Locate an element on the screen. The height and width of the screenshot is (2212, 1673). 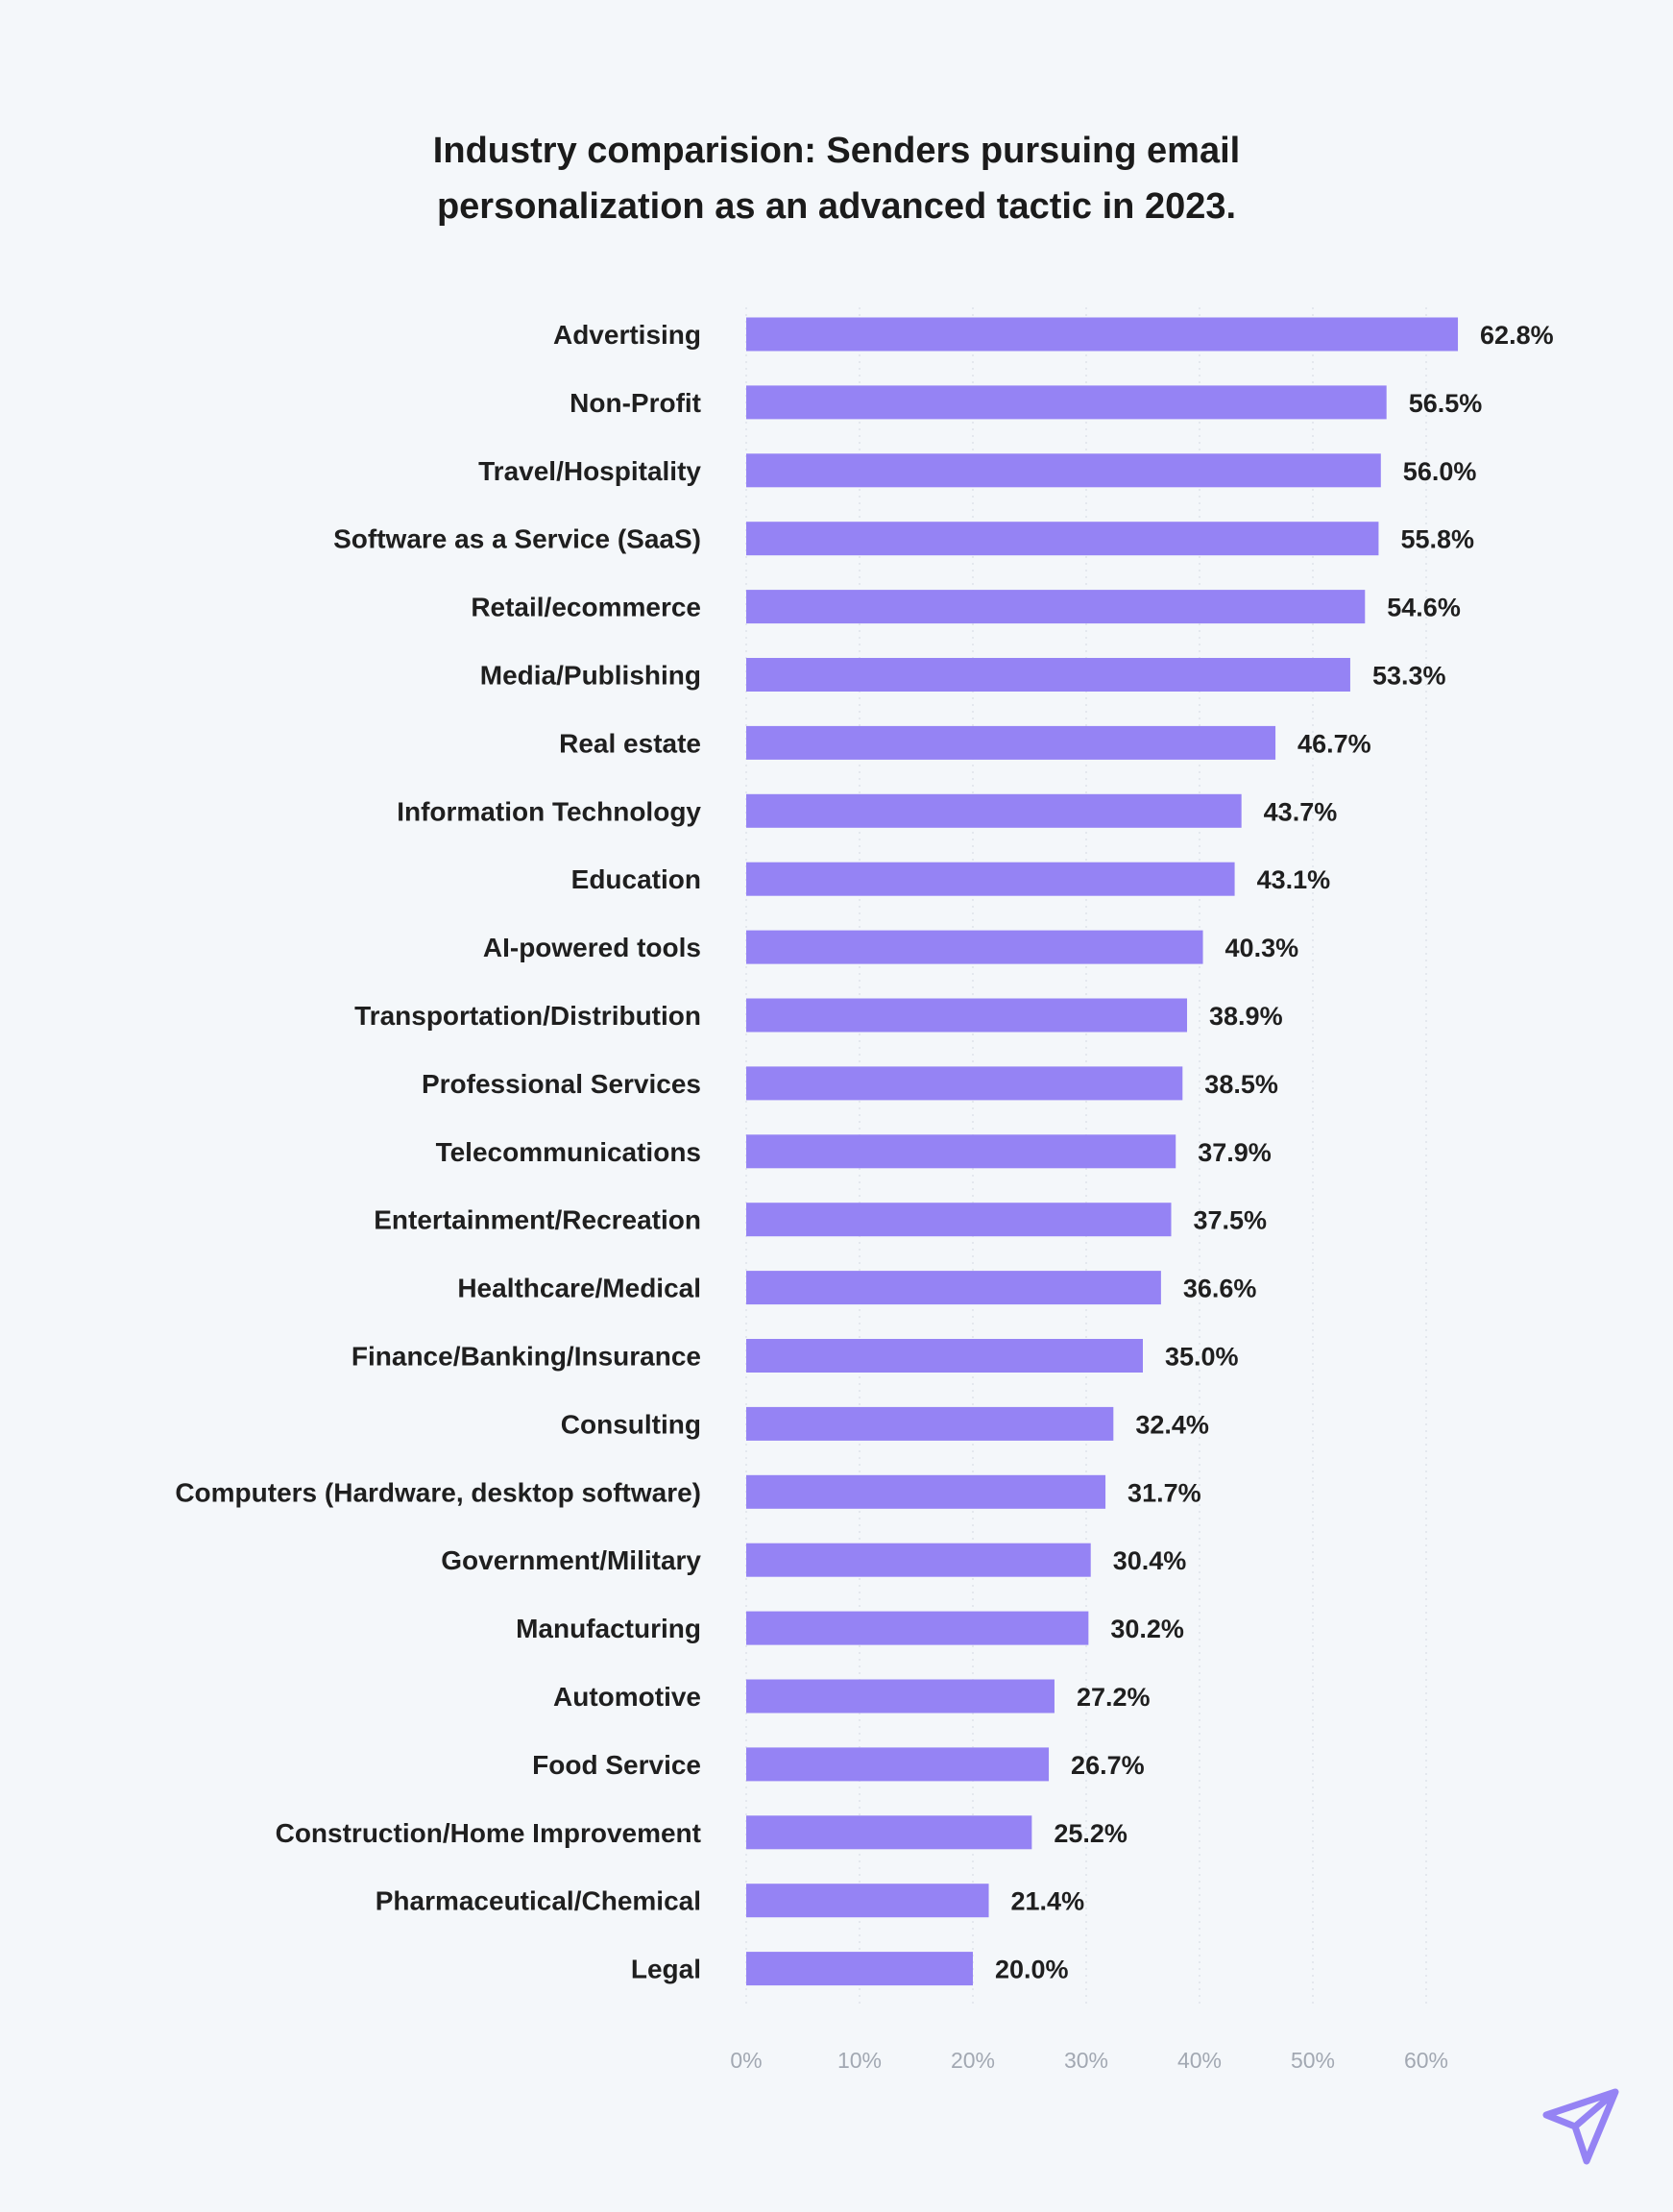
category-label: Real estate is located at coordinates (630, 743).